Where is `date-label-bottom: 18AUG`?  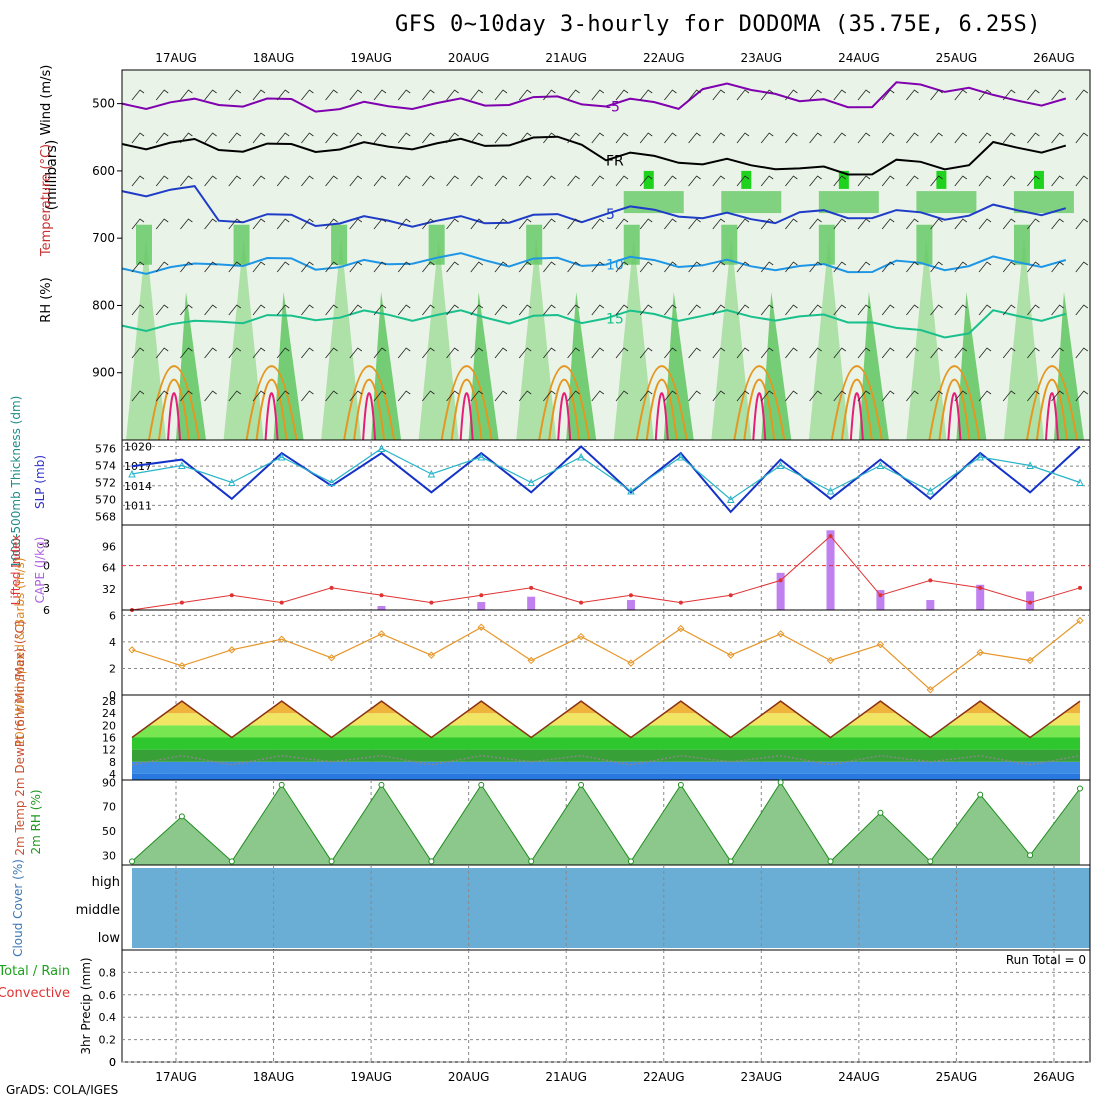 date-label-bottom: 18AUG is located at coordinates (274, 1077).